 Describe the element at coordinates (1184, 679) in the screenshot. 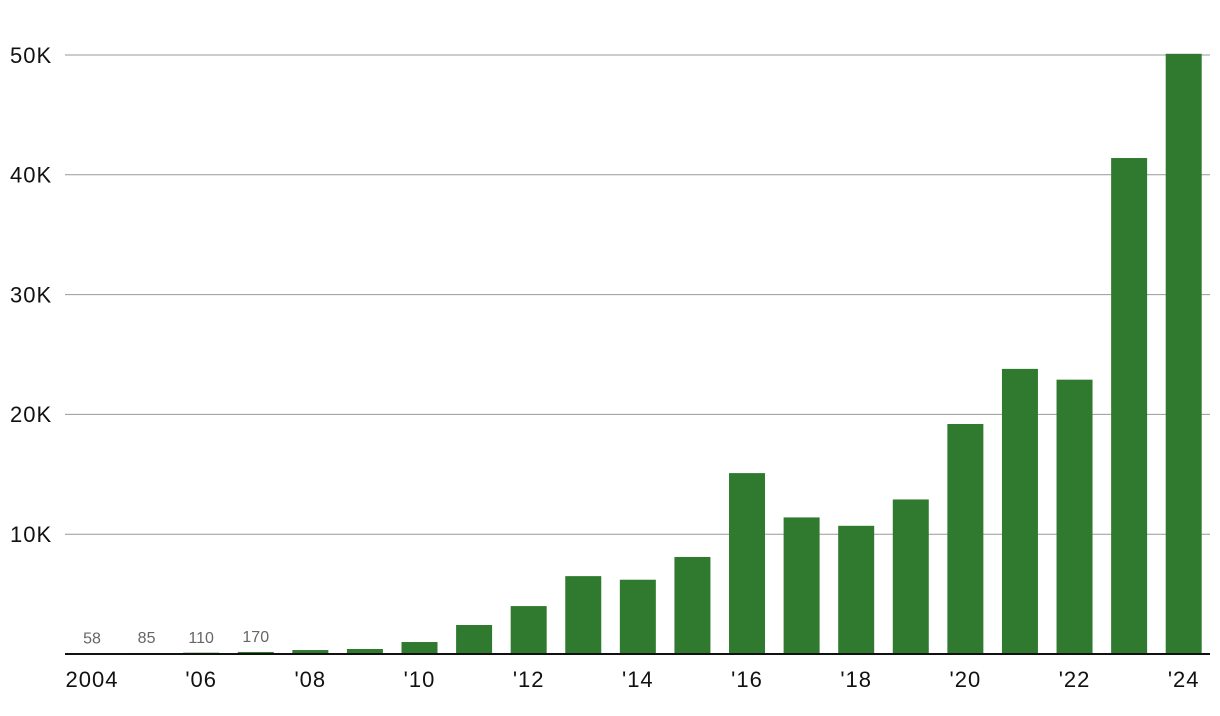

I see `x-tick-label: '24` at that location.